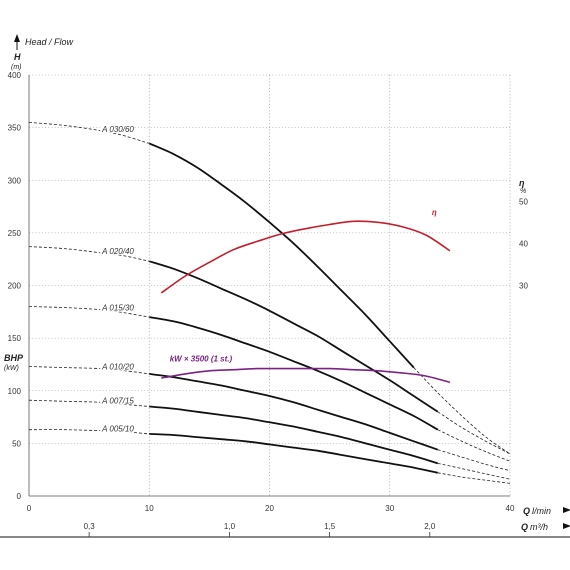 The width and height of the screenshot is (570, 570). Describe the element at coordinates (16, 67) in the screenshot. I see `y-axis-unit: (m)` at that location.